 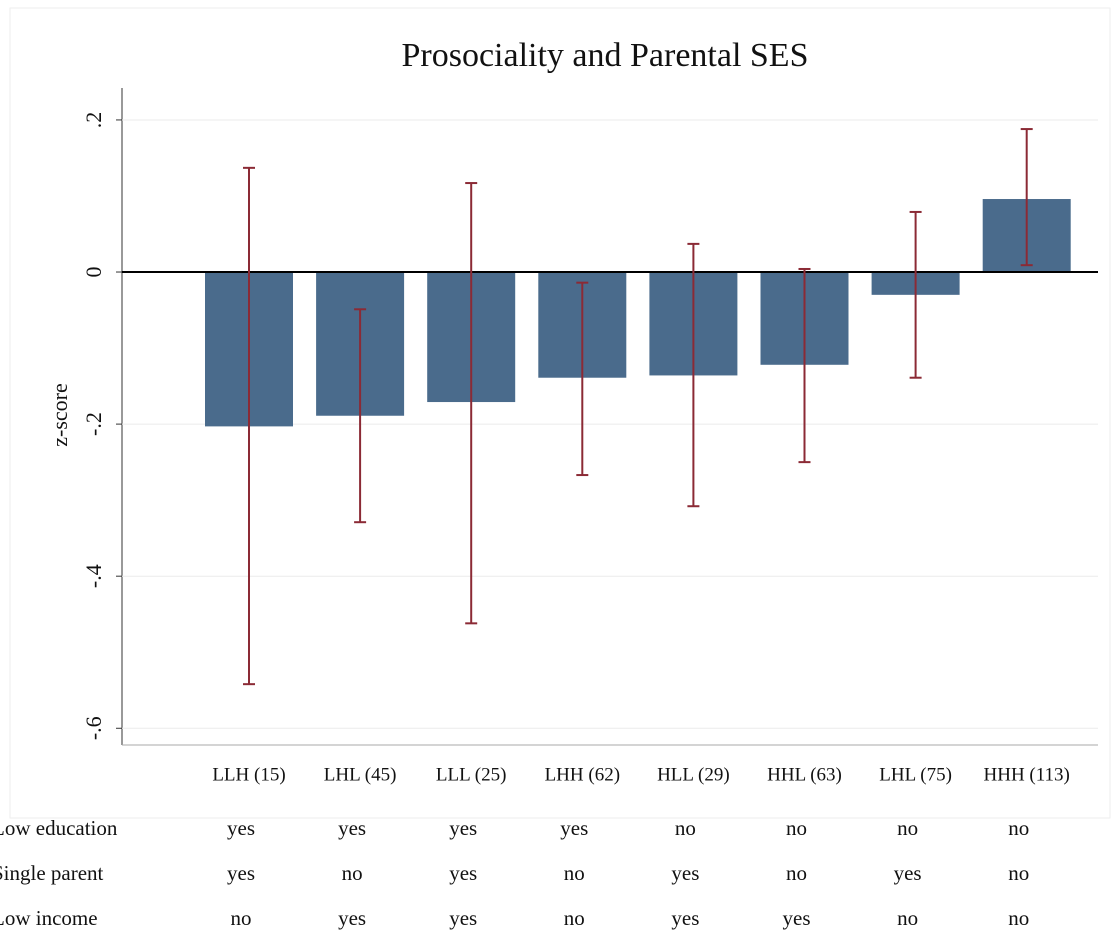 I want to click on row-label: Low income, so click(x=49, y=918).